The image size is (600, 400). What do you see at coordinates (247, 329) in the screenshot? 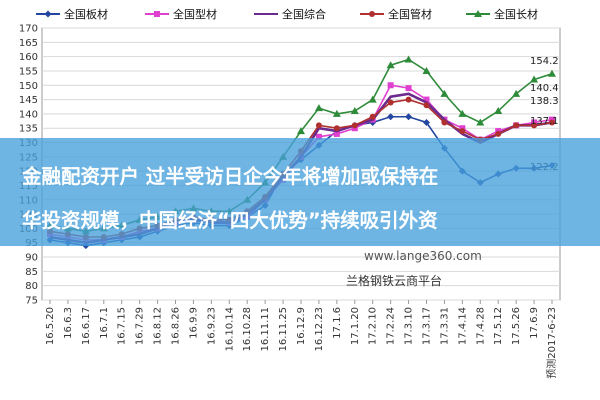
I see `x-tick-label: 16.10.28` at bounding box center [247, 329].